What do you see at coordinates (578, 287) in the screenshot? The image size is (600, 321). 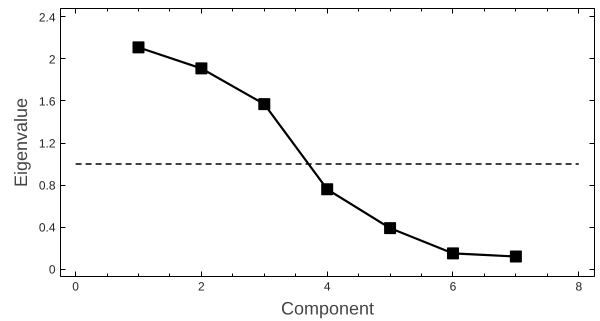 I see `x-tick-label: 8` at bounding box center [578, 287].